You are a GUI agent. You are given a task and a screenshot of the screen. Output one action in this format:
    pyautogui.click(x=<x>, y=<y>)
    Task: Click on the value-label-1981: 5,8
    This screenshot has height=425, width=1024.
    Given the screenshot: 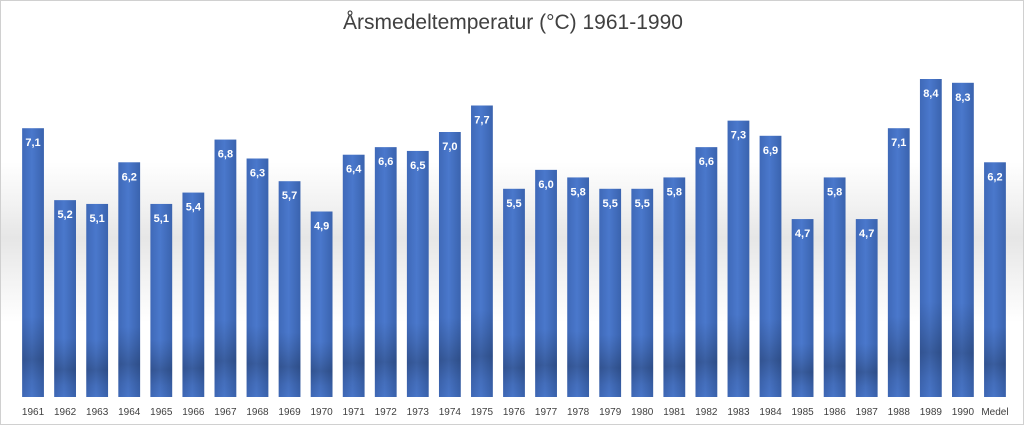 What is the action you would take?
    pyautogui.click(x=674, y=192)
    